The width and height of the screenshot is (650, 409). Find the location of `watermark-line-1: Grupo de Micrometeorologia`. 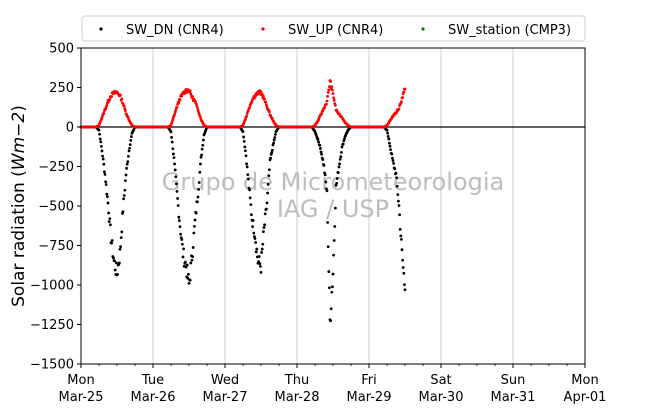

watermark-line-1: Grupo de Micrometeorologia is located at coordinates (333, 182).